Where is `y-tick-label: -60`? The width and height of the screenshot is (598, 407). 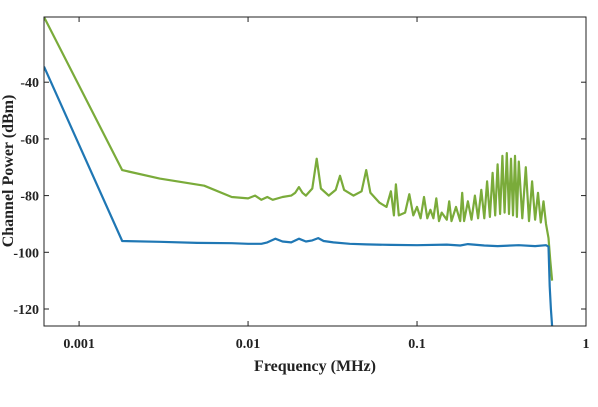
y-tick-label: -60 is located at coordinates (29, 140).